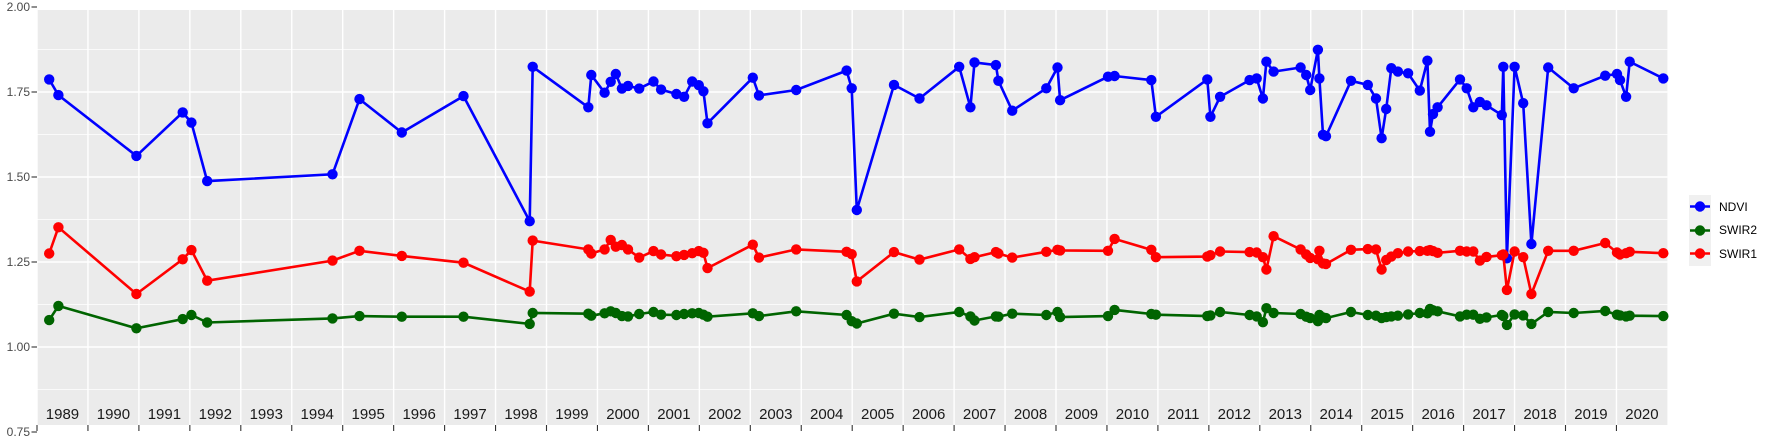 The height and width of the screenshot is (442, 1773). Describe the element at coordinates (1723, 230) in the screenshot. I see `legend: NDVI SWIR2 SWIR1` at that location.